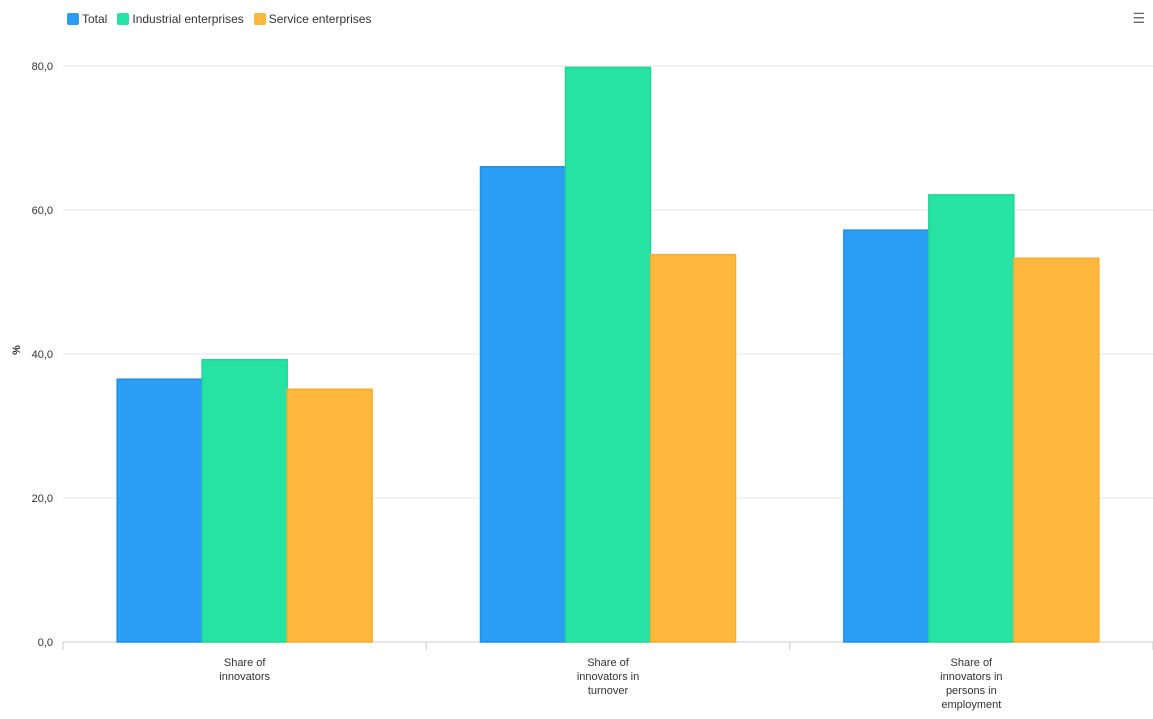 This screenshot has height=719, width=1153. Describe the element at coordinates (17, 350) in the screenshot. I see `y-axis-title: %` at that location.